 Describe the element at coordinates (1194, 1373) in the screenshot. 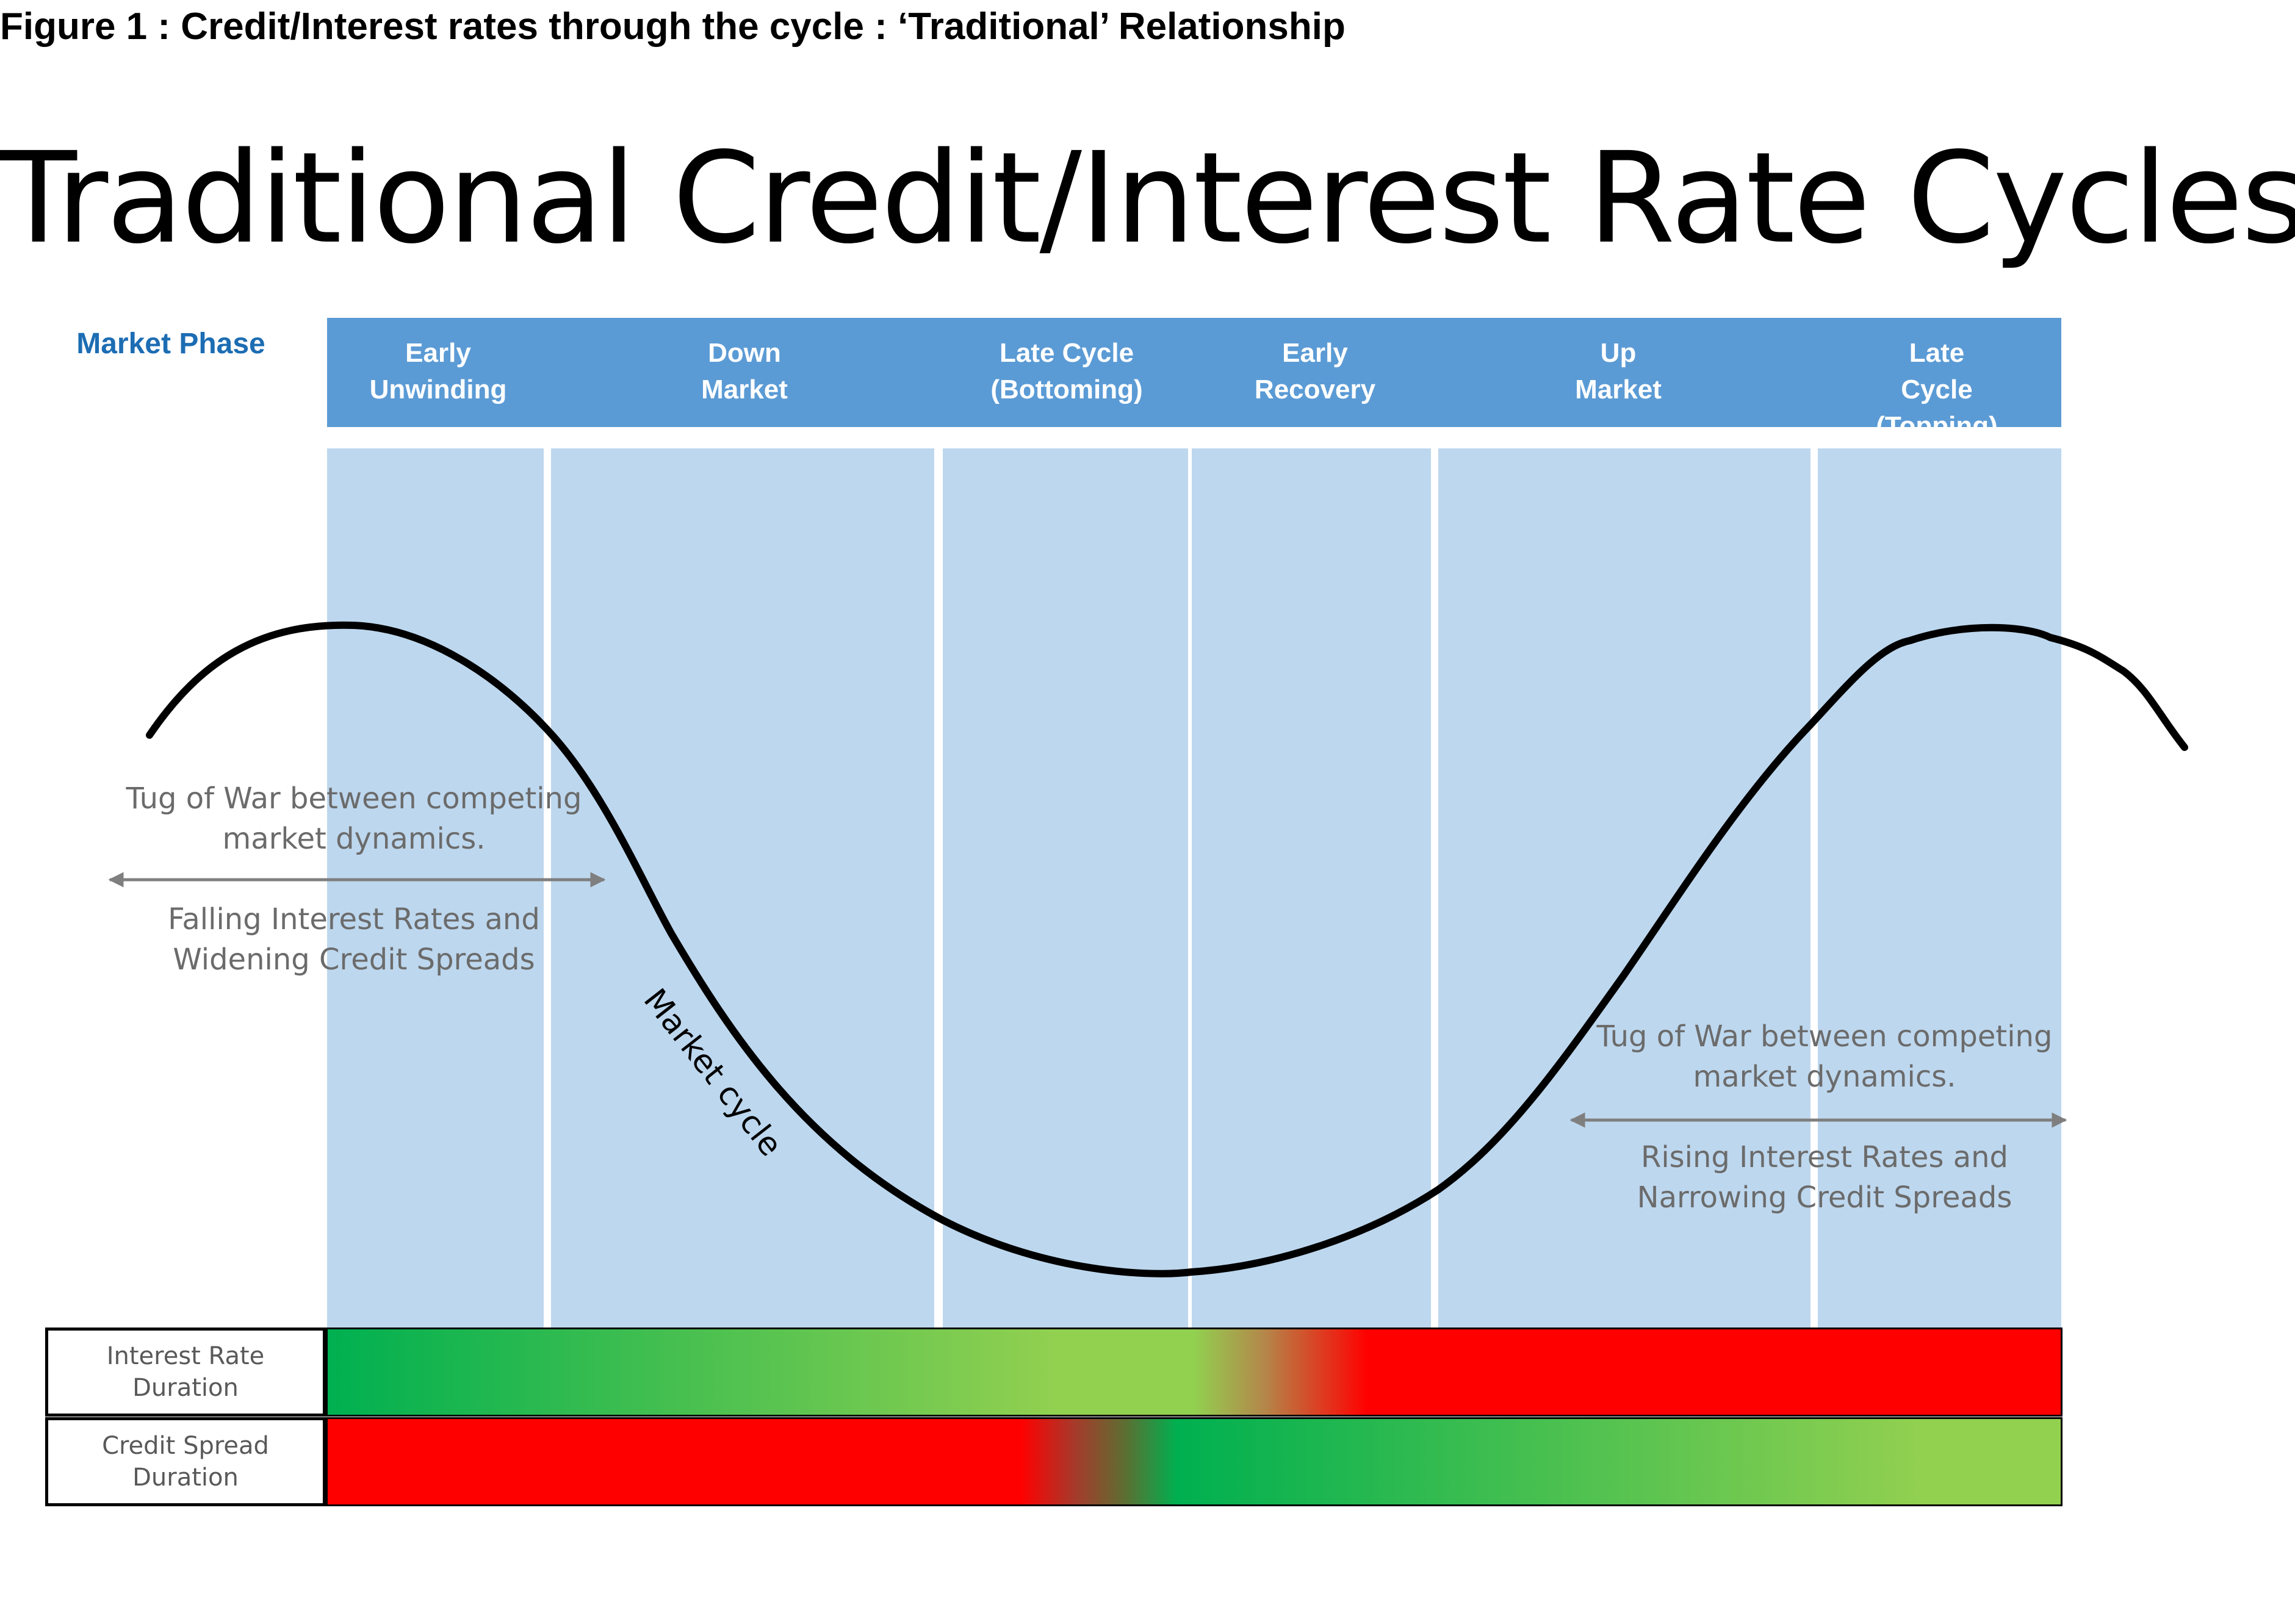

I see `interest-rate-duration-bar` at that location.